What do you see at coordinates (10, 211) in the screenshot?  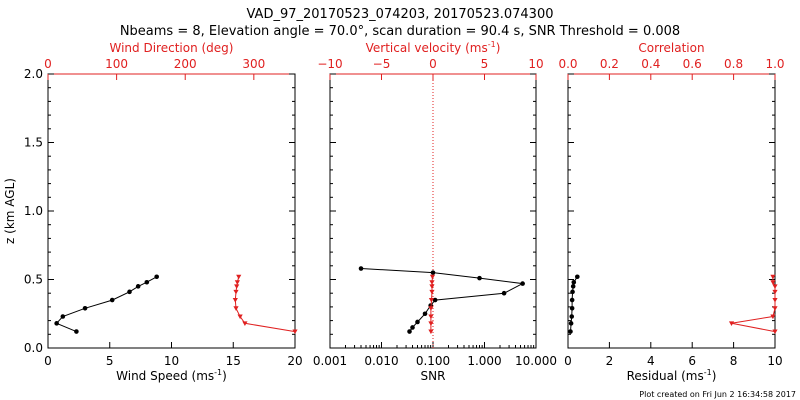 I see `y-axis-label: z (km AGL)` at bounding box center [10, 211].